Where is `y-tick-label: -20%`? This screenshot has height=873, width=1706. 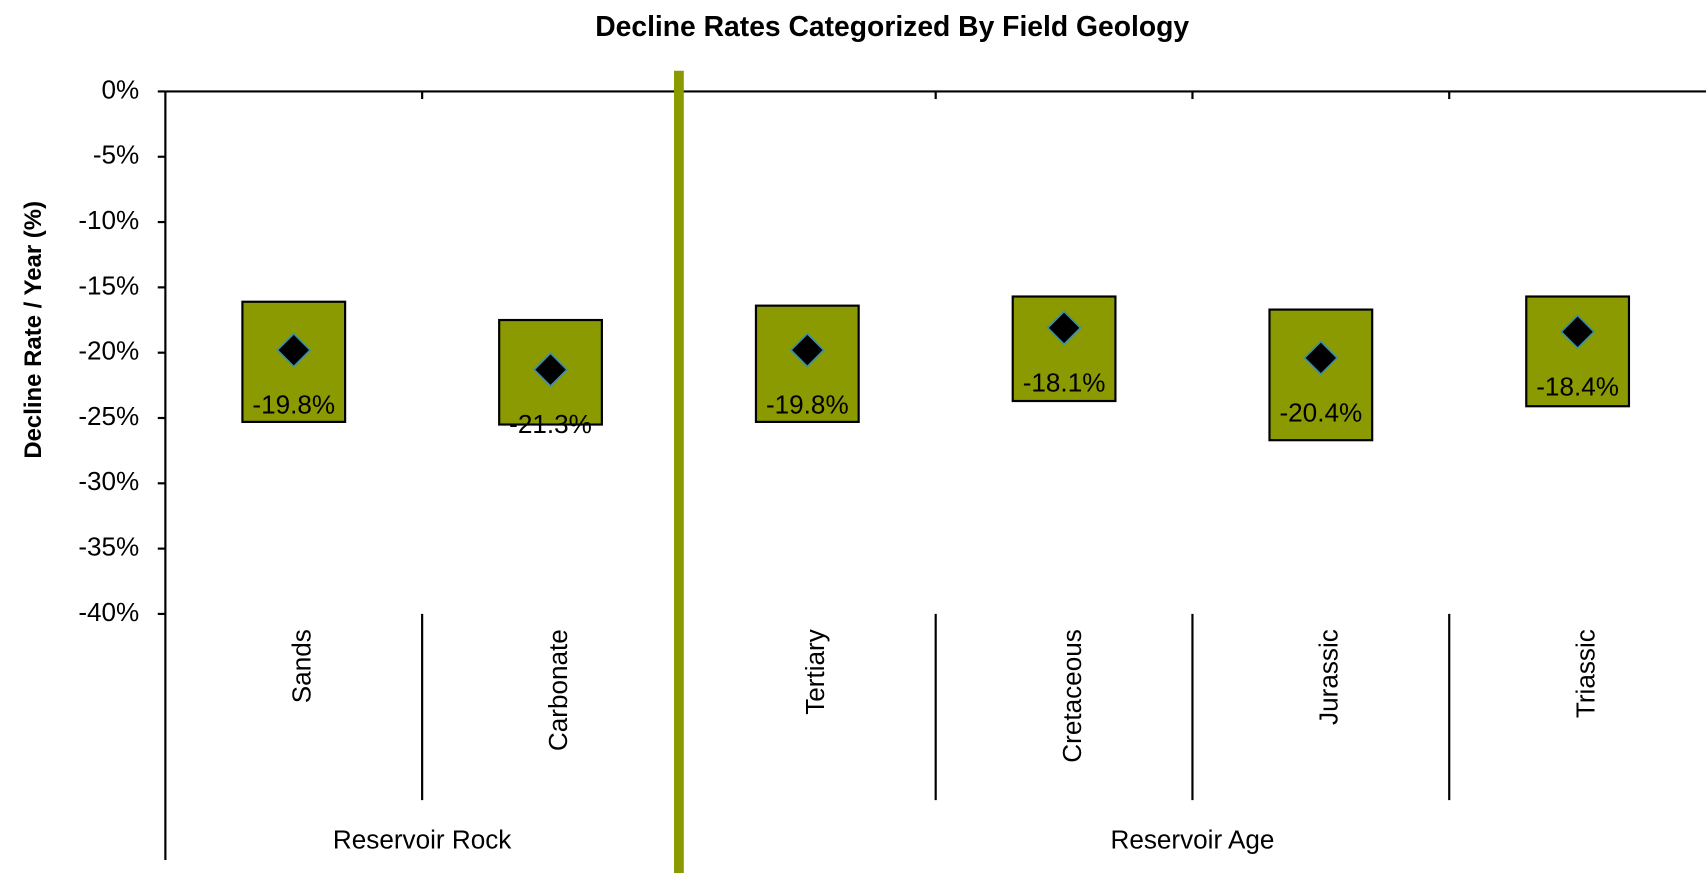 y-tick-label: -20% is located at coordinates (108, 351).